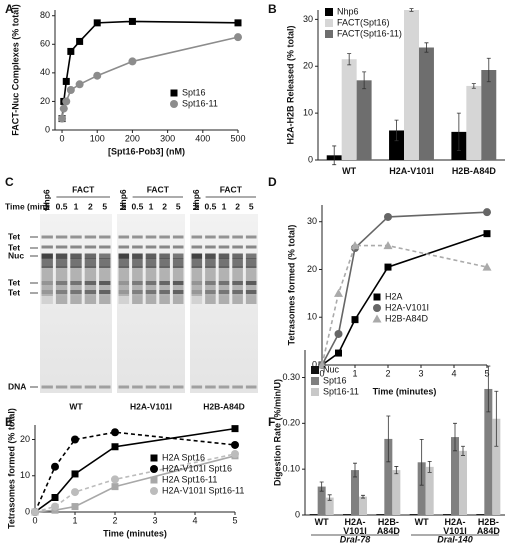 The width and height of the screenshot is (510, 543). Describe the element at coordinates (355, 538) in the screenshot. I see `group-label: DraI-78` at that location.